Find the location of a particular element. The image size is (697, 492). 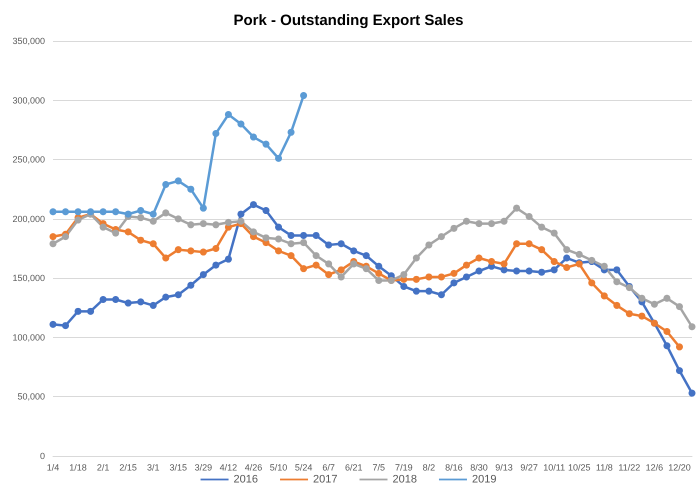

x-tick-label: 9/27 is located at coordinates (529, 467).